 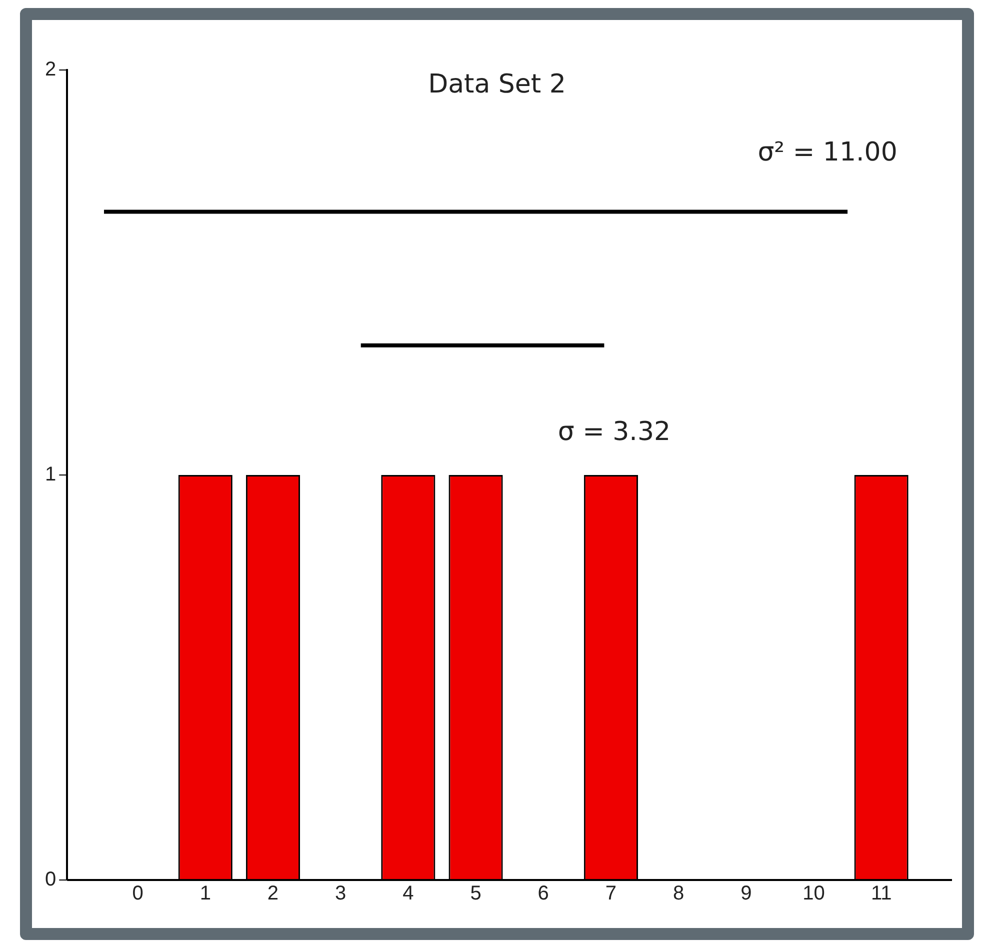 What do you see at coordinates (614, 432) in the screenshot?
I see `text: σ = 3.32` at bounding box center [614, 432].